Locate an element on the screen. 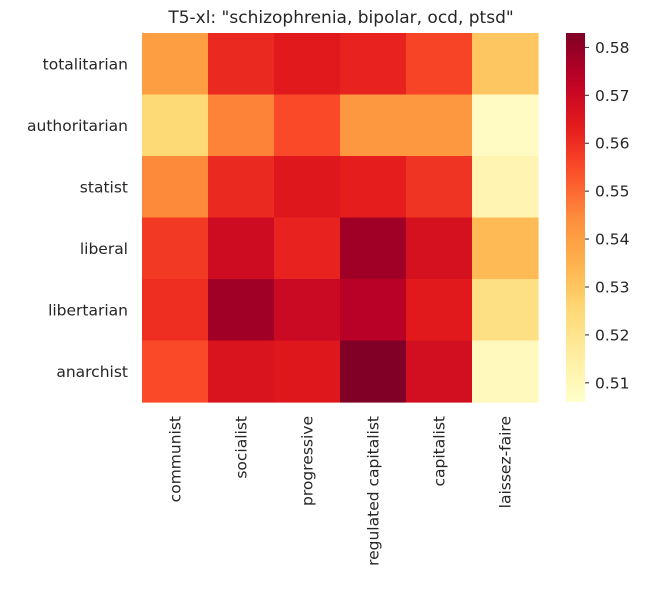 Image resolution: width=646 pixels, height=603 pixels. x-tick-label: capitalist is located at coordinates (440, 451).